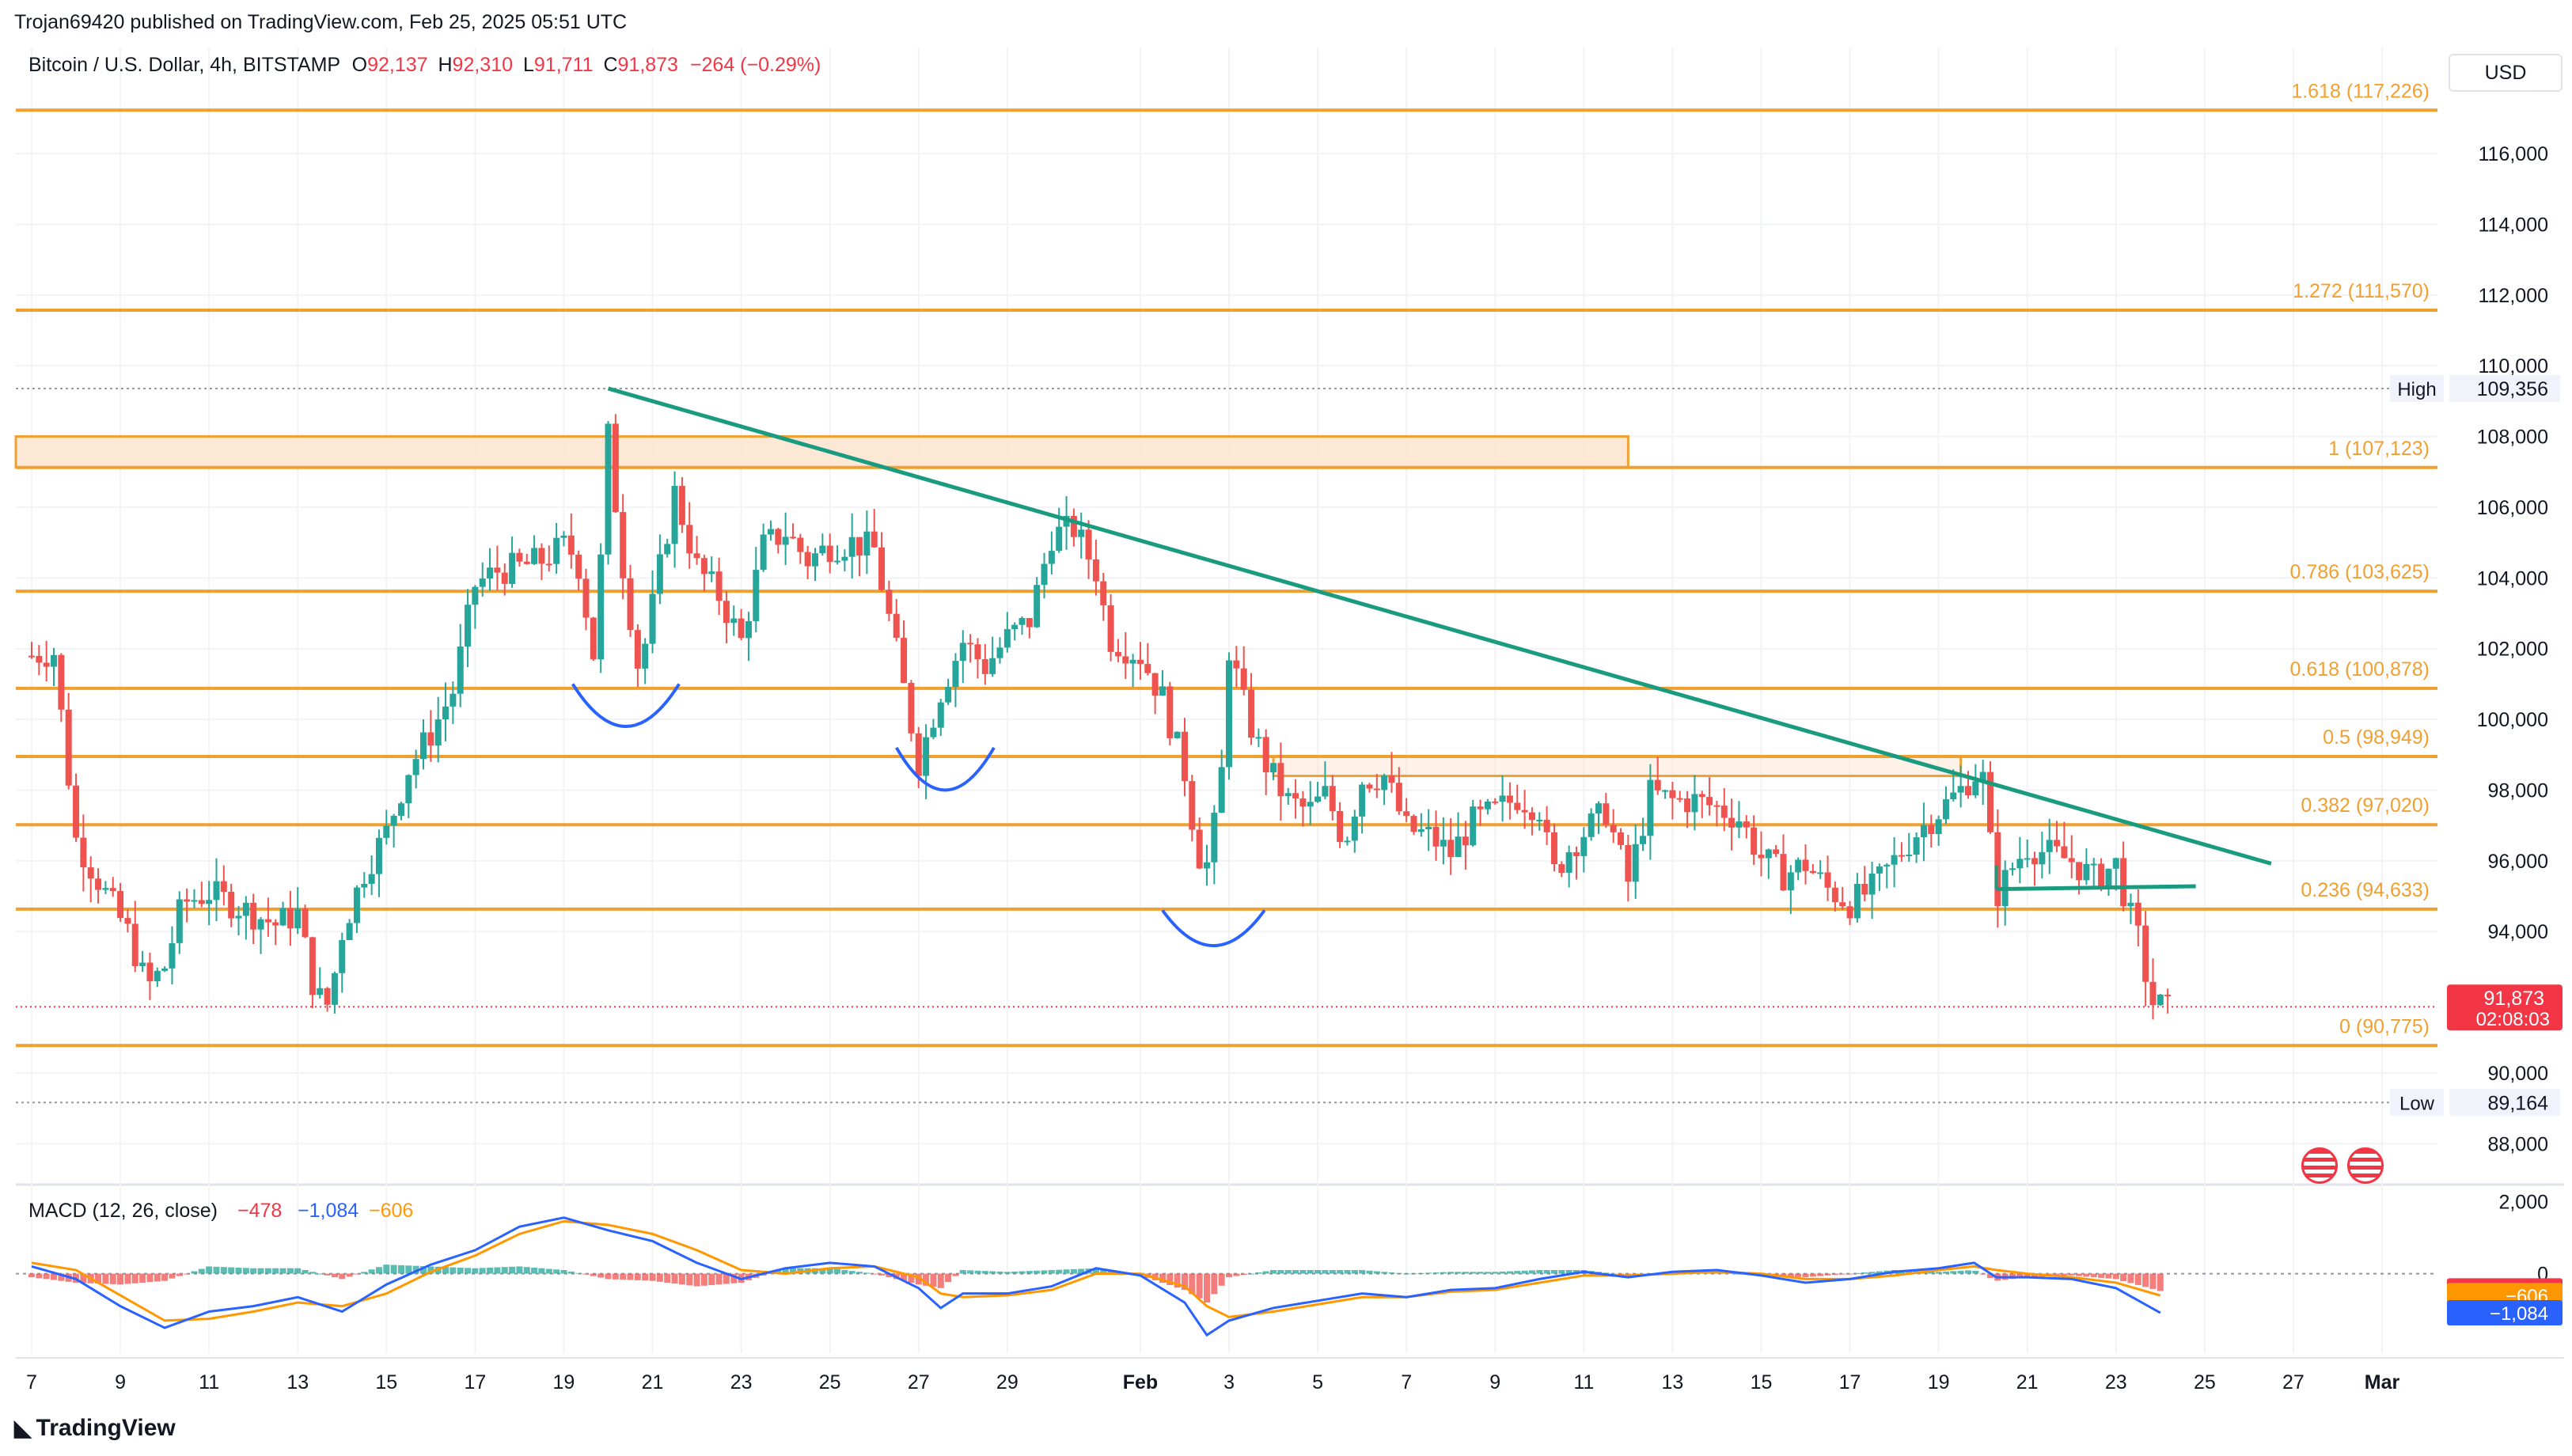  What do you see at coordinates (95, 1428) in the screenshot?
I see `tradingview-logo: ◣ TradingView` at bounding box center [95, 1428].